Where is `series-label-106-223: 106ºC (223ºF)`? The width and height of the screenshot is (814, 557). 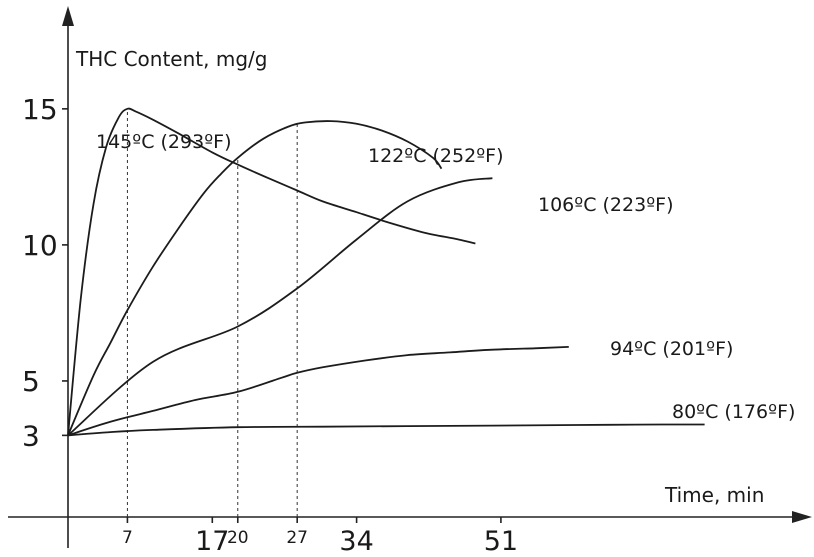
series-label-106-223: 106ºC (223ºF) is located at coordinates (606, 205).